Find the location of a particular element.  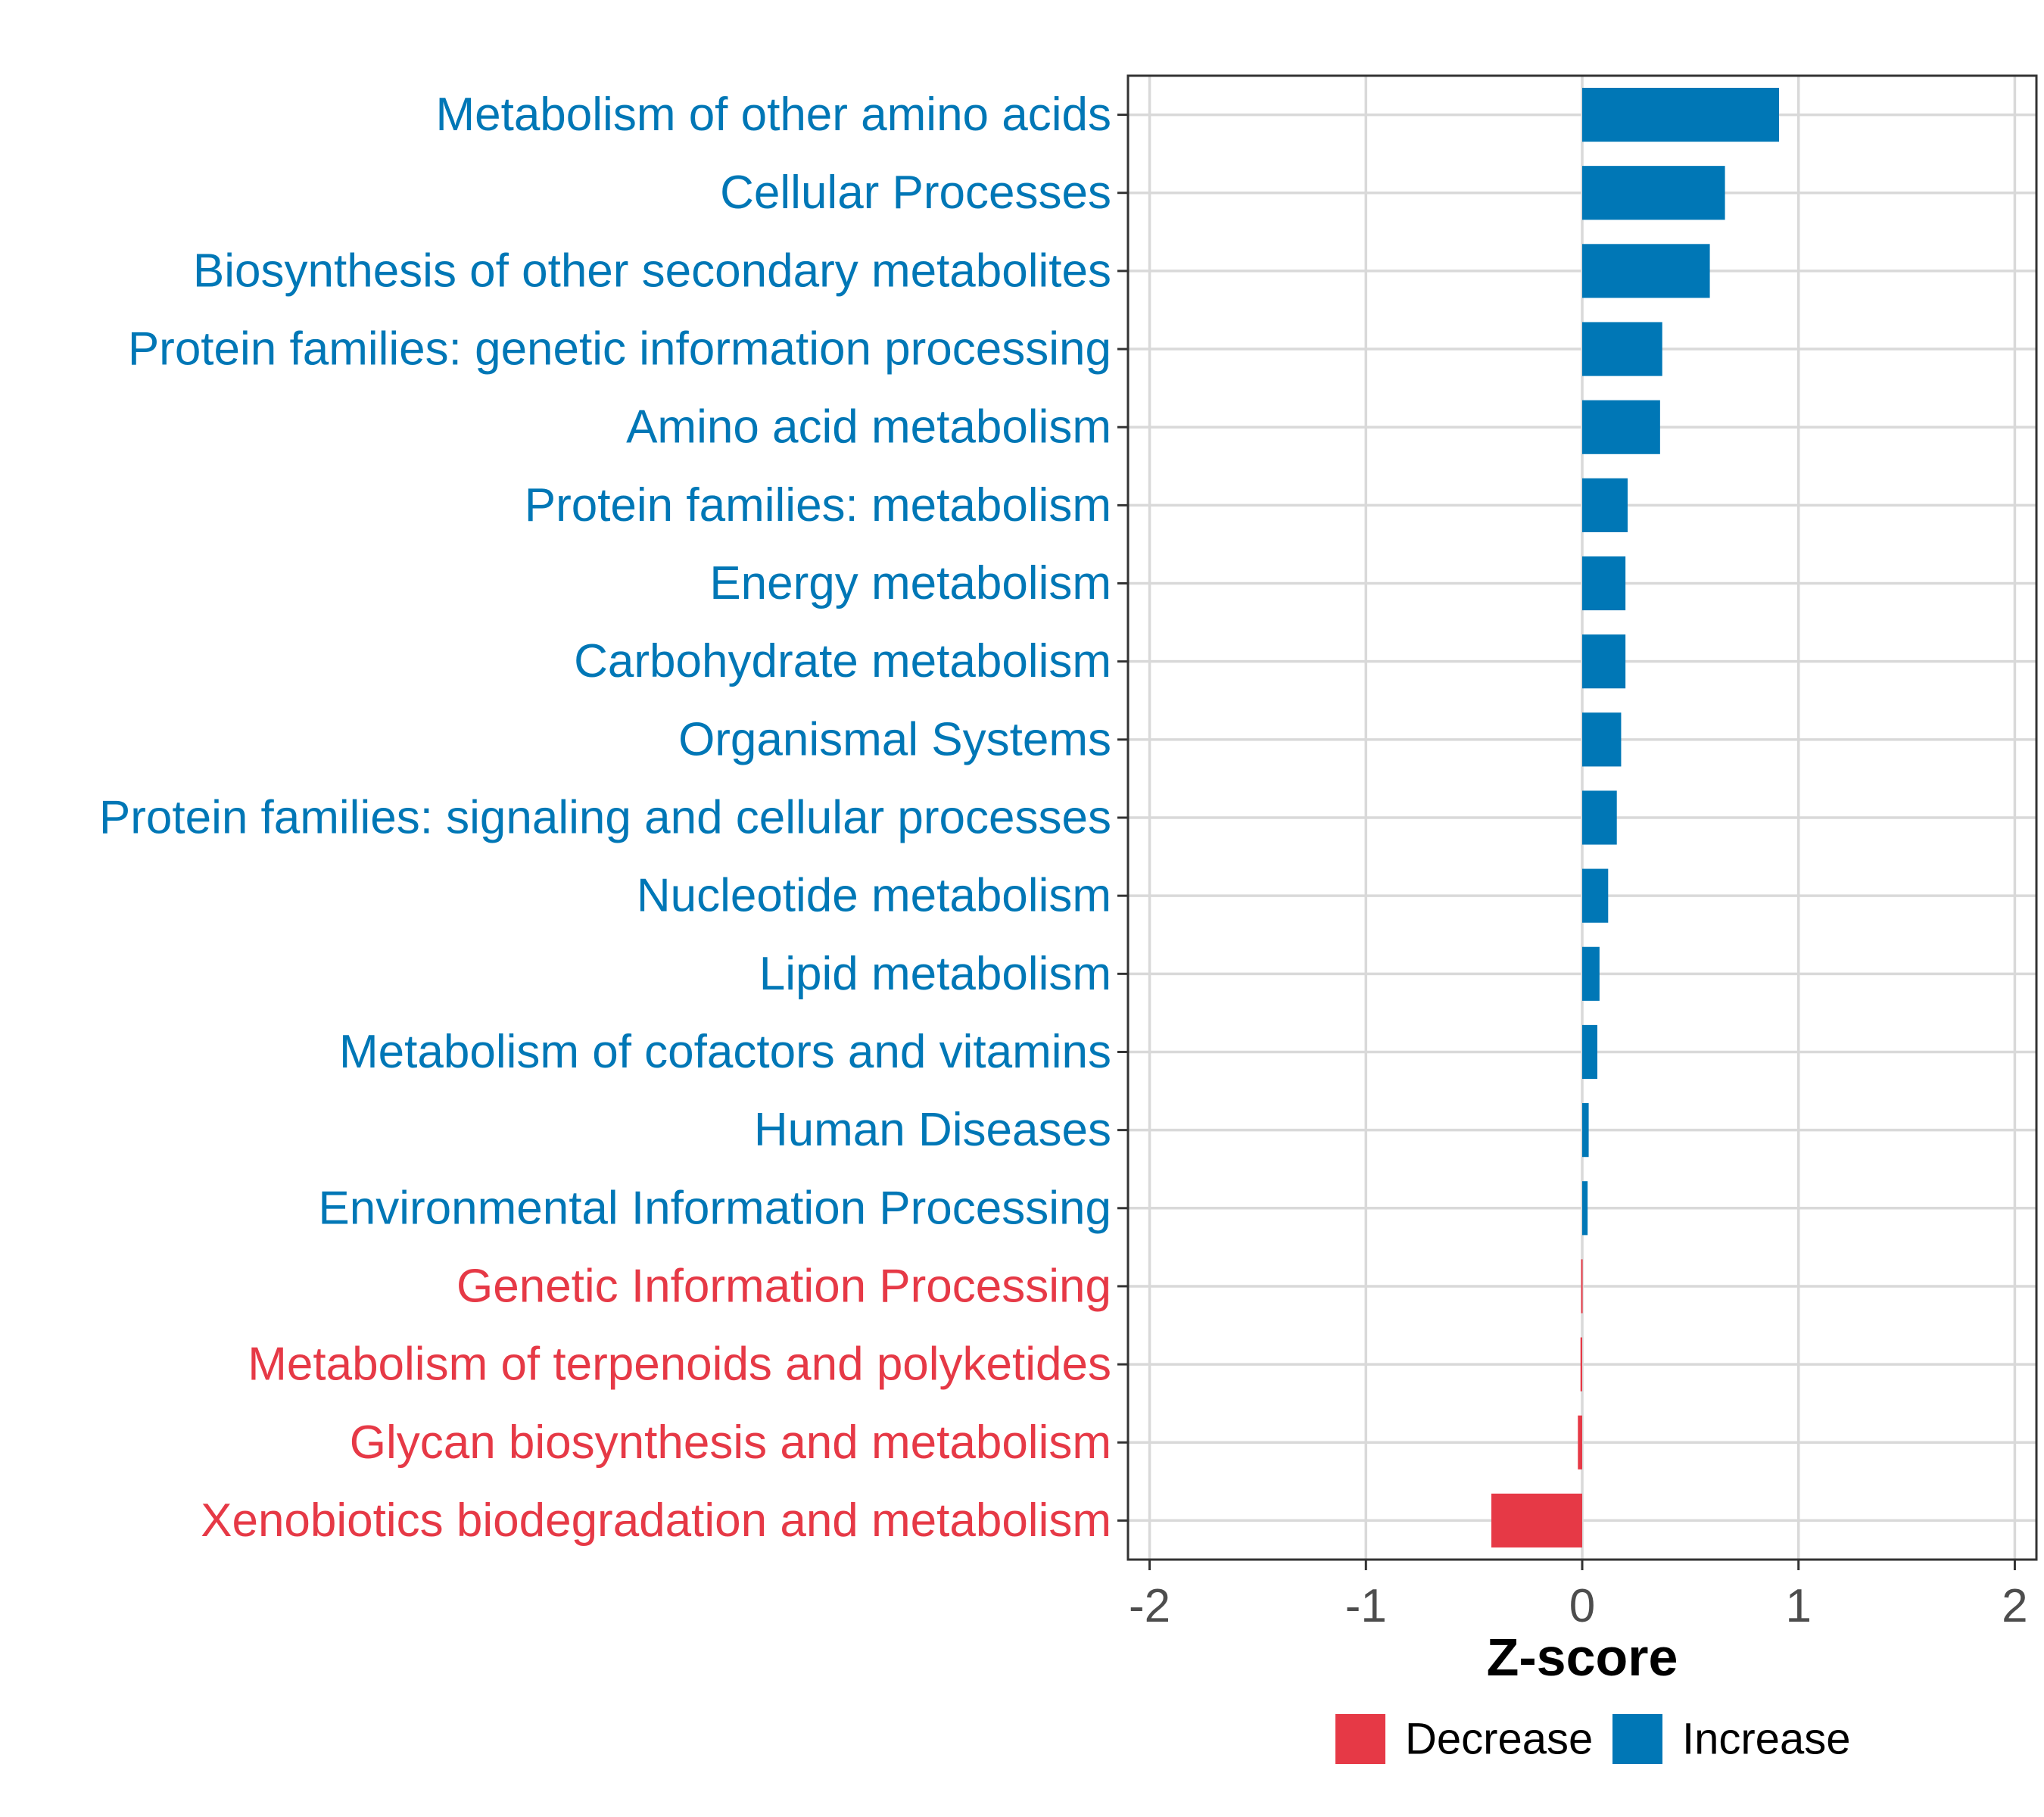

y-tick-label: Carbohydrate metabolism is located at coordinates (842, 661).